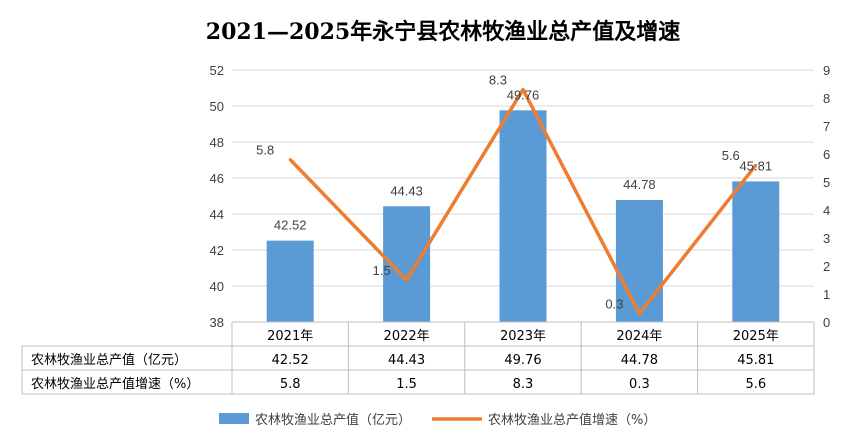 The width and height of the screenshot is (851, 448). What do you see at coordinates (731, 155) in the screenshot?
I see `line-value-label: 5.6` at bounding box center [731, 155].